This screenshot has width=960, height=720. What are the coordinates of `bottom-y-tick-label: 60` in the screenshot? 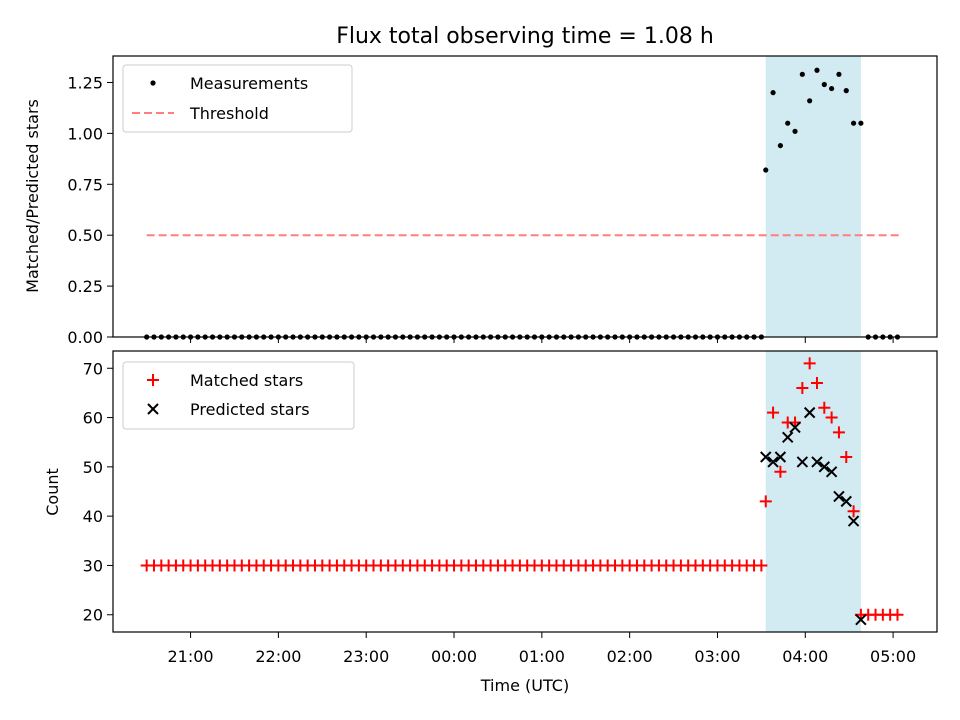 It's located at (93, 418).